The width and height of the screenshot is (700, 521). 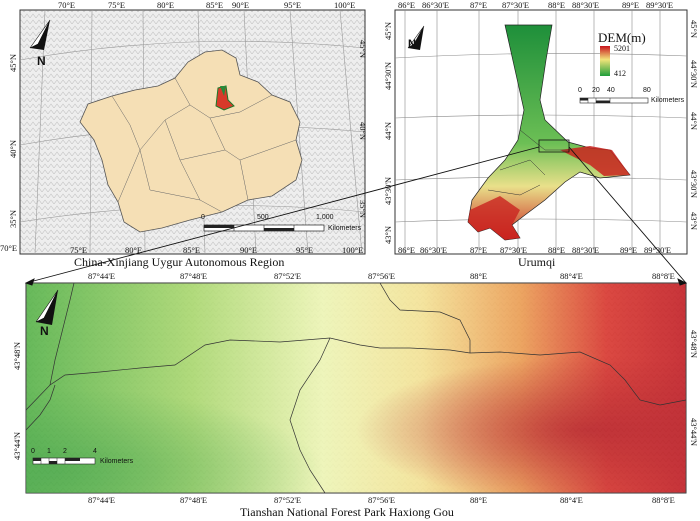 I want to click on park-top-label: 88°E, so click(x=479, y=276).